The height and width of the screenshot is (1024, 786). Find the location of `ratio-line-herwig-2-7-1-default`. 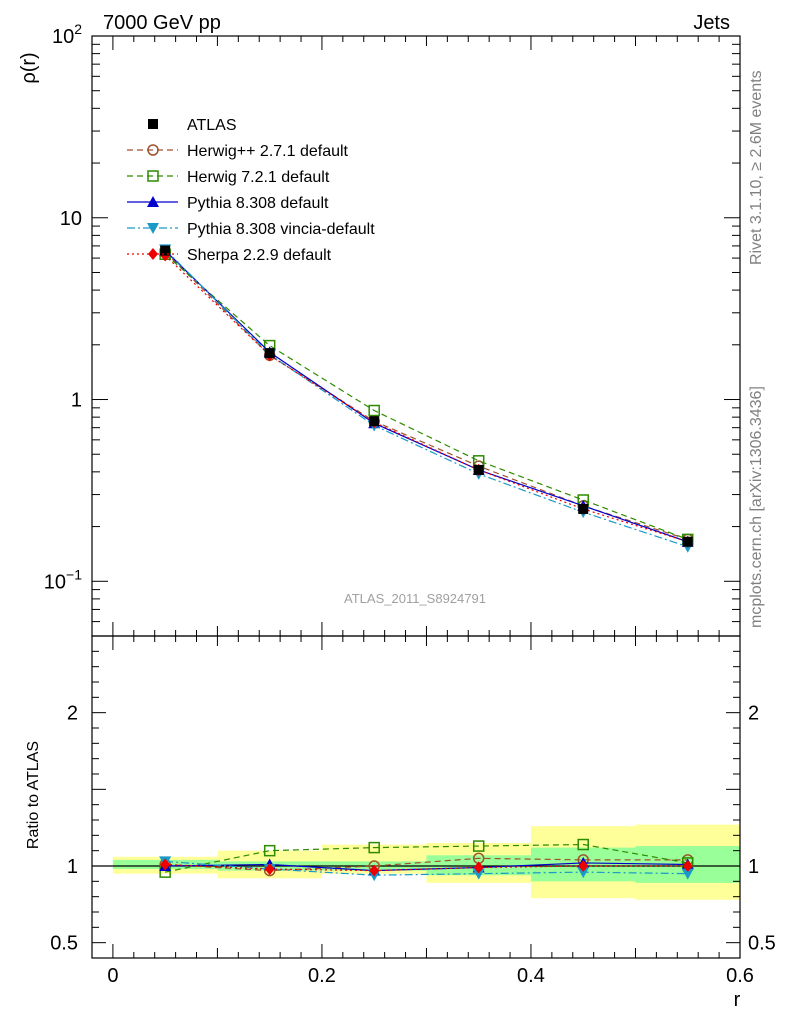

ratio-line-herwig-2-7-1-default is located at coordinates (426, 864).